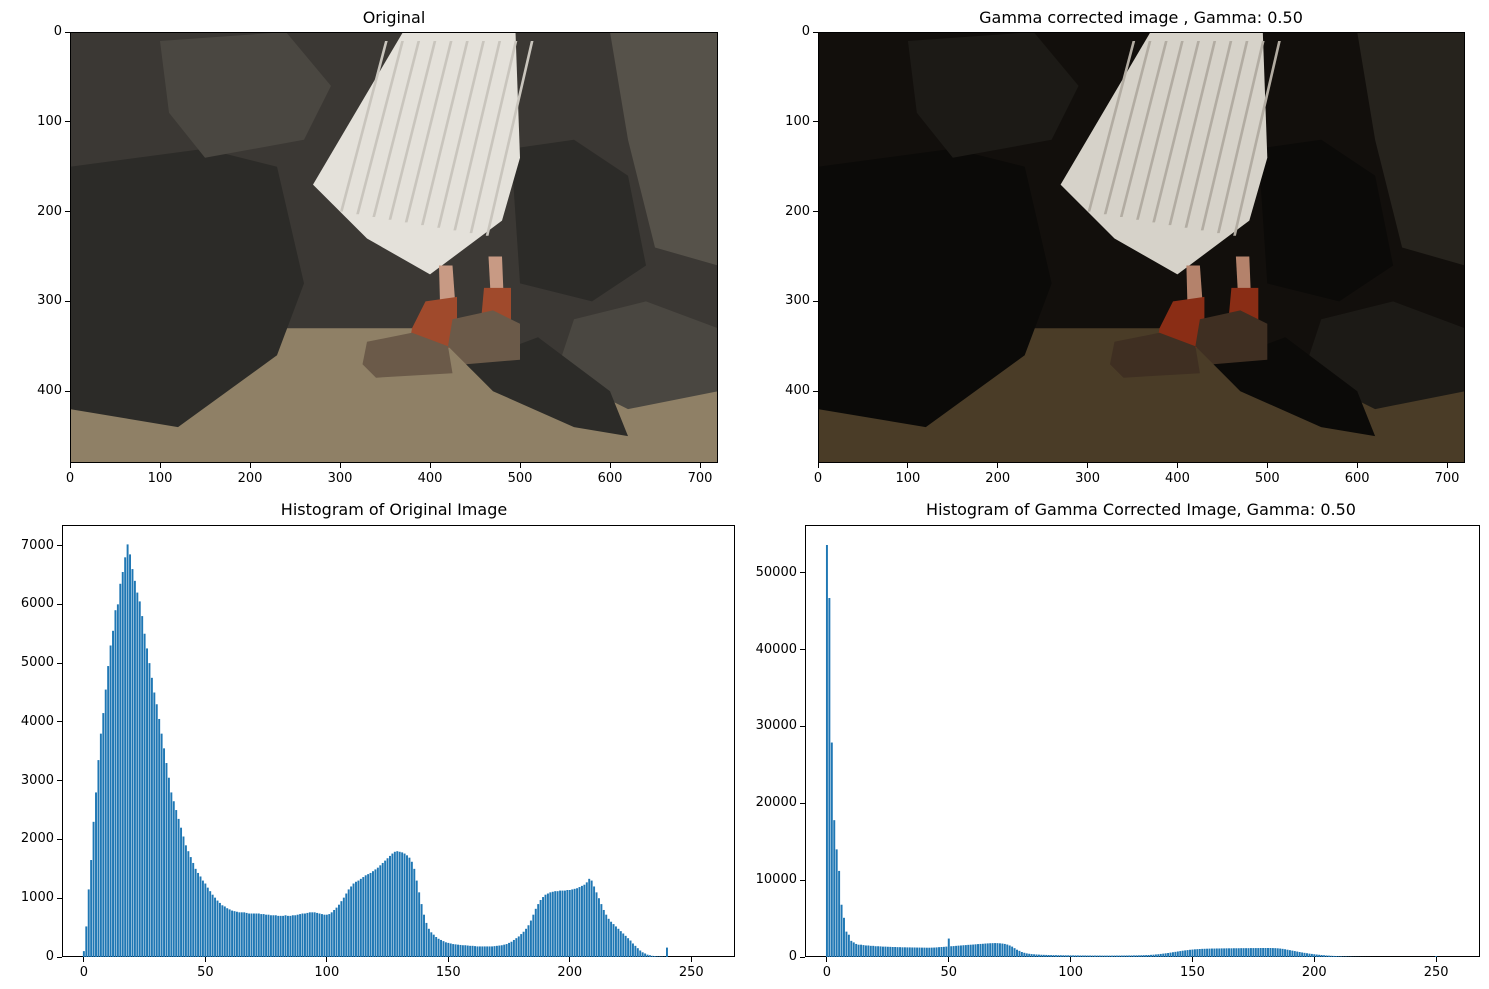 The width and height of the screenshot is (1489, 989). Describe the element at coordinates (70, 478) in the screenshot. I see `x-tick-label: 0` at that location.